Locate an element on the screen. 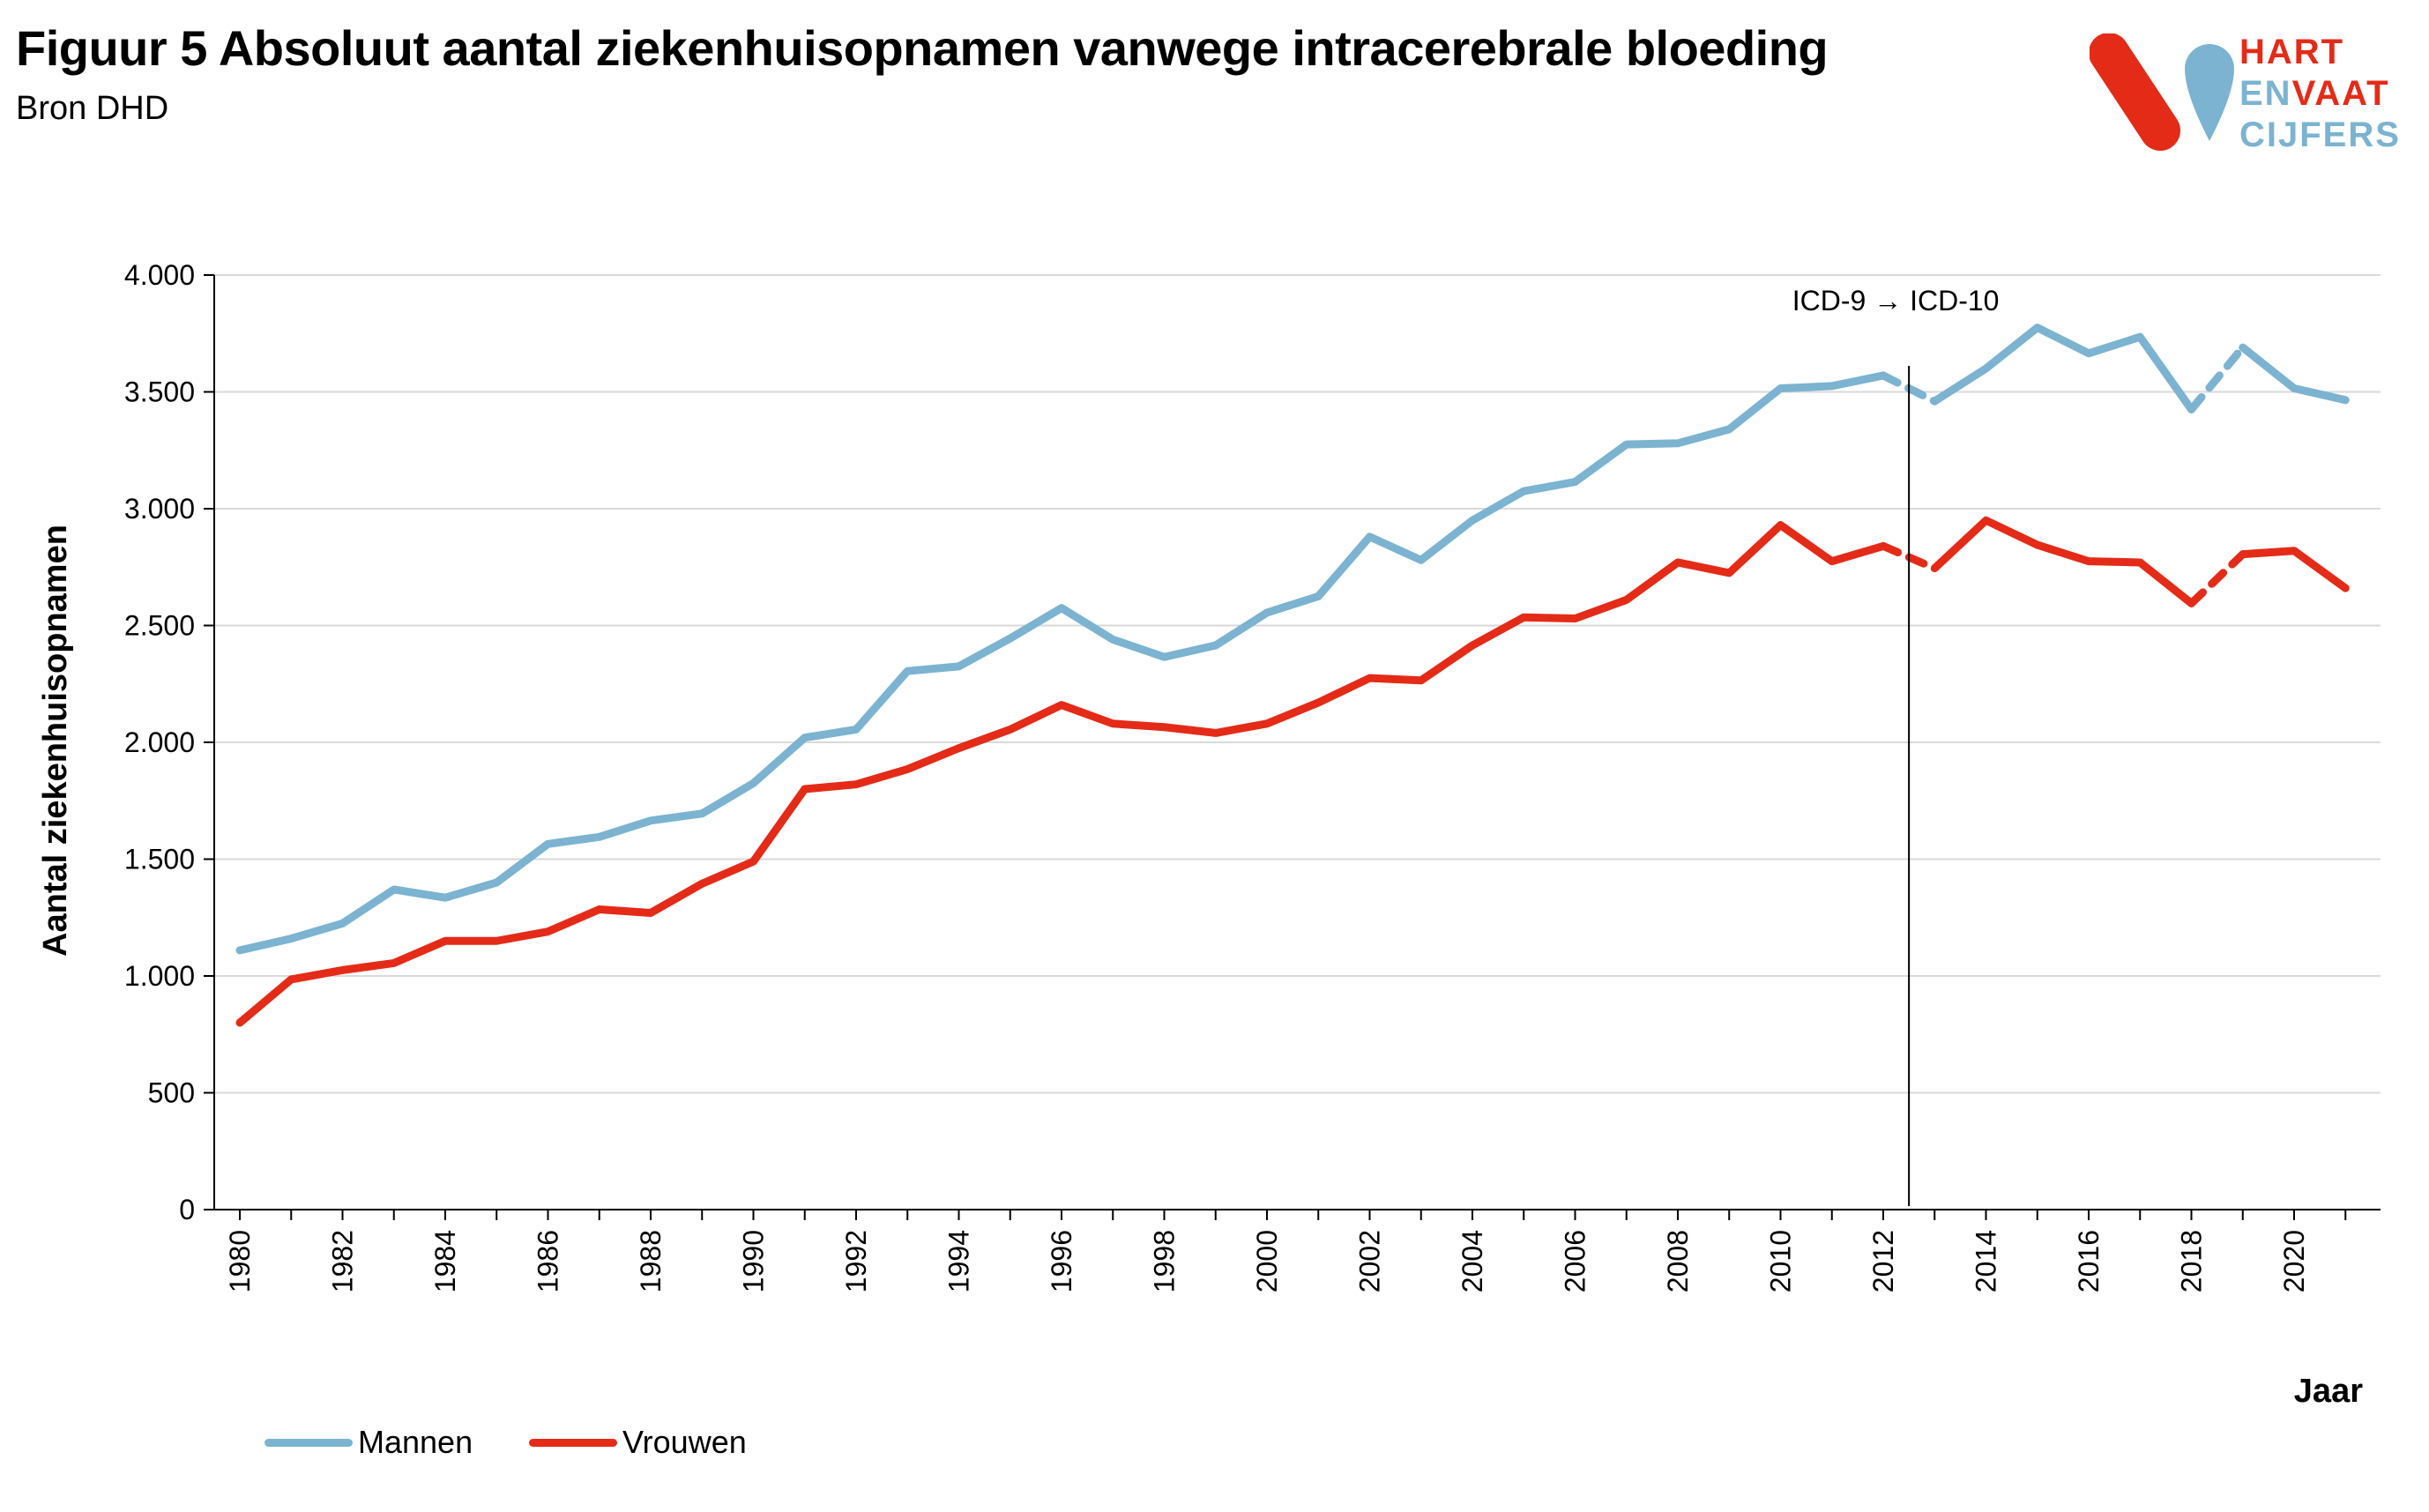  x-tick-label: 2004 is located at coordinates (1473, 1261).